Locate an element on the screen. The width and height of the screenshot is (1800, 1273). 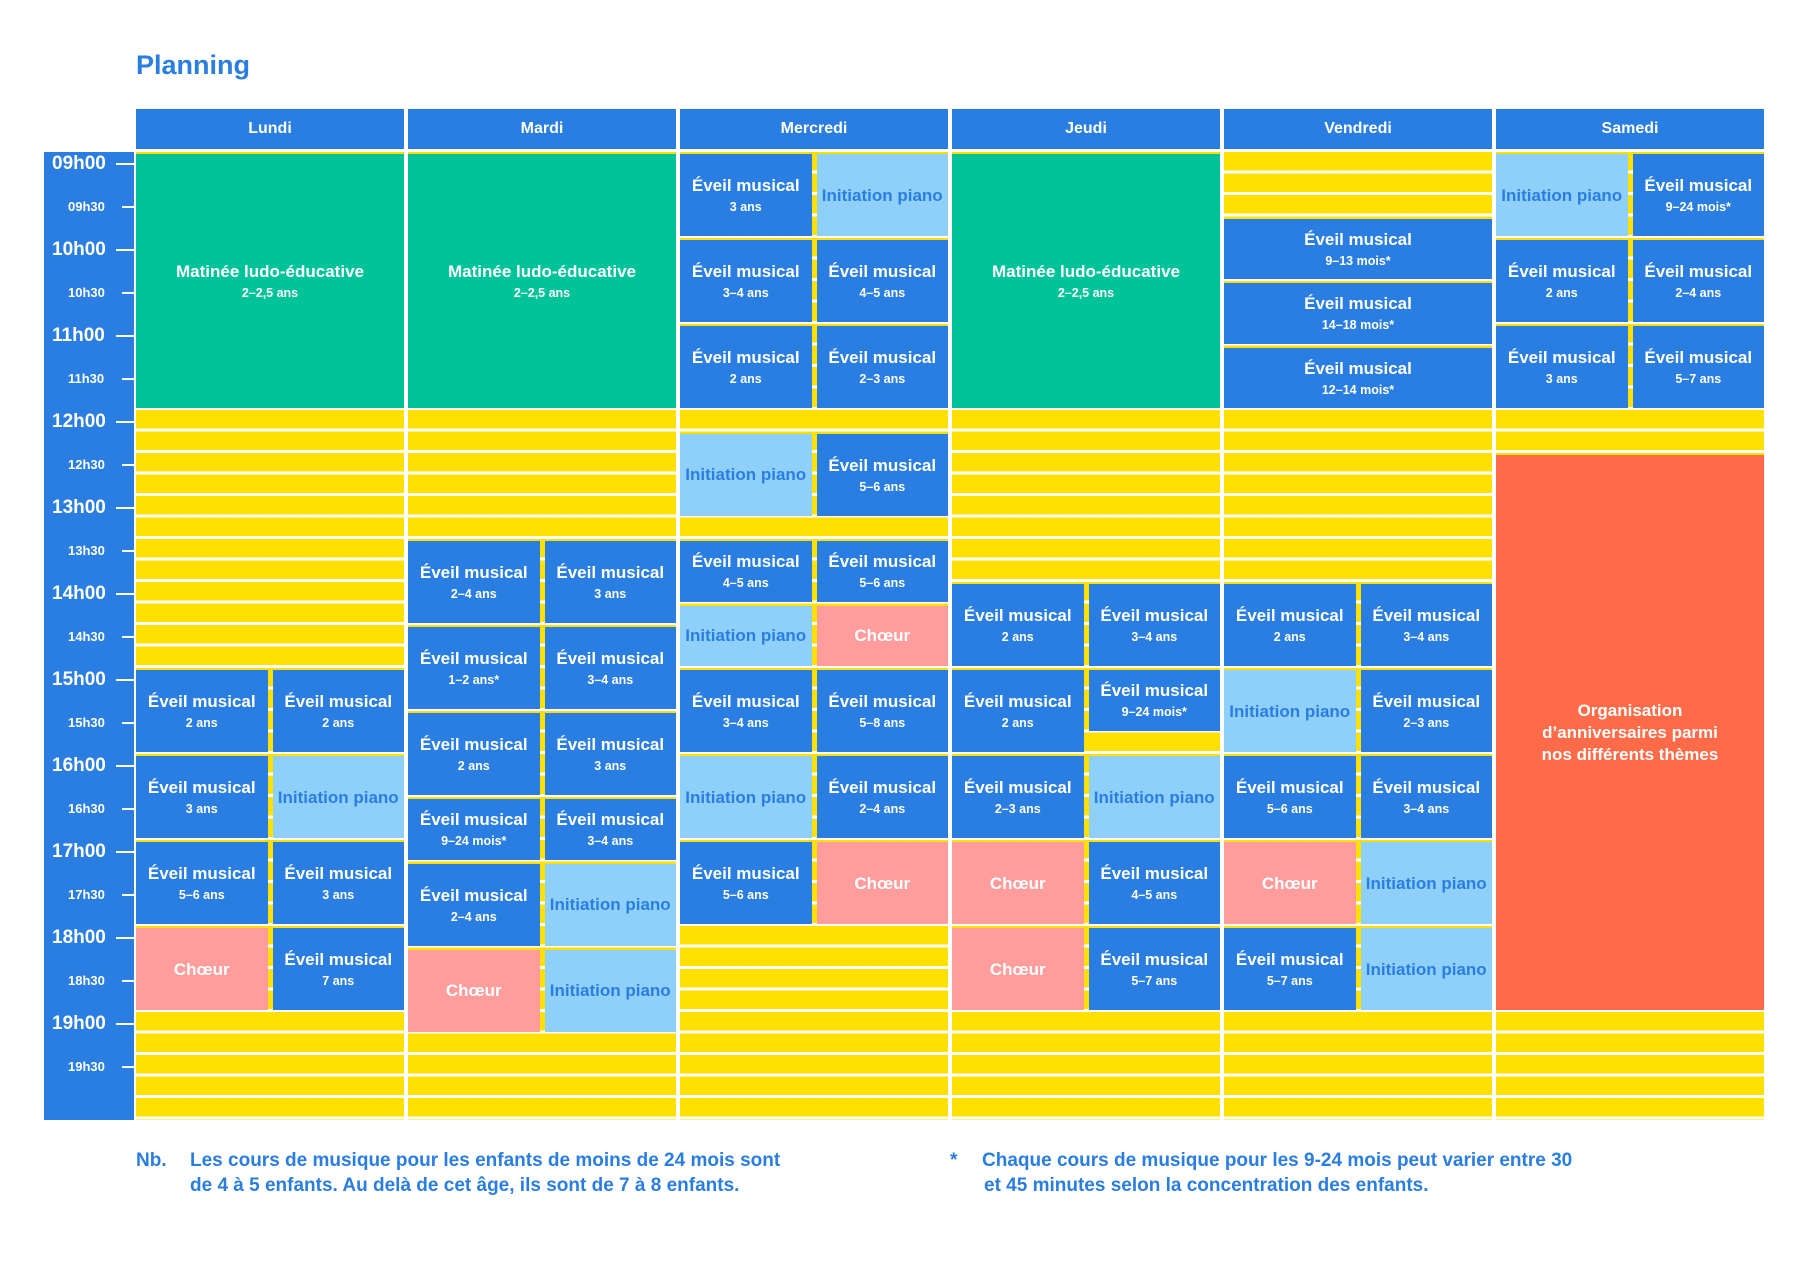
course-title: Initiation piano is located at coordinates (882, 195).